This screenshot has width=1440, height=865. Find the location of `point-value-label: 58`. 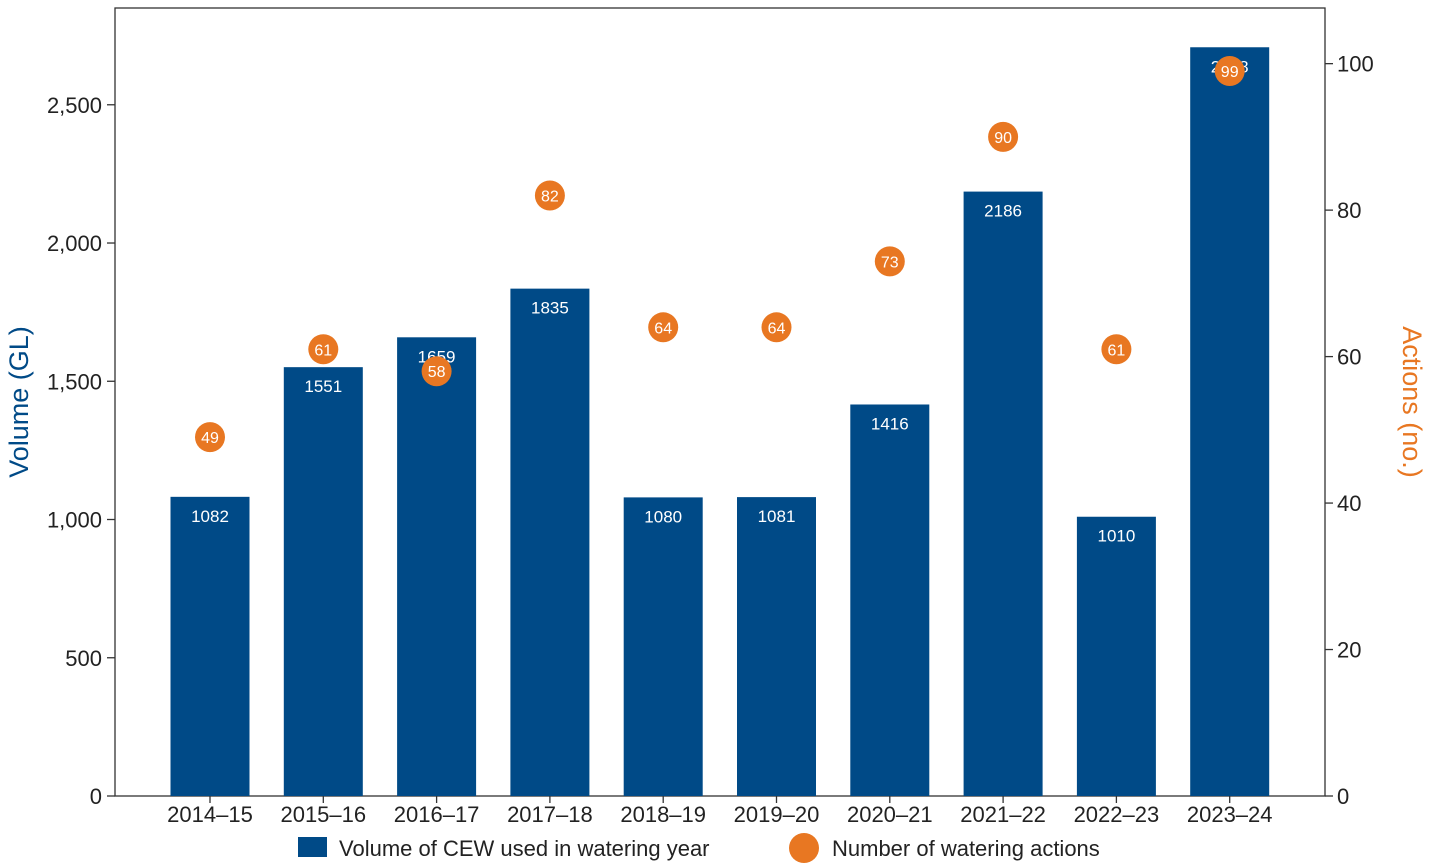

point-value-label: 58 is located at coordinates (437, 372).